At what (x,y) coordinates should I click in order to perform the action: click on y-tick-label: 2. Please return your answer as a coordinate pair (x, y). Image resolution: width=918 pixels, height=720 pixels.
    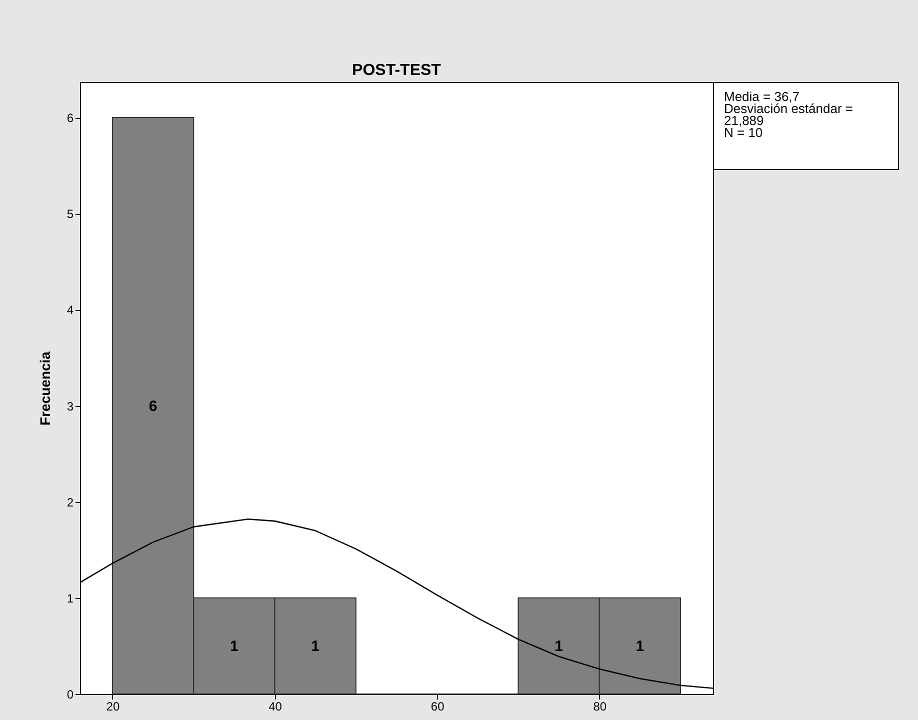
    Looking at the image, I should click on (70, 502).